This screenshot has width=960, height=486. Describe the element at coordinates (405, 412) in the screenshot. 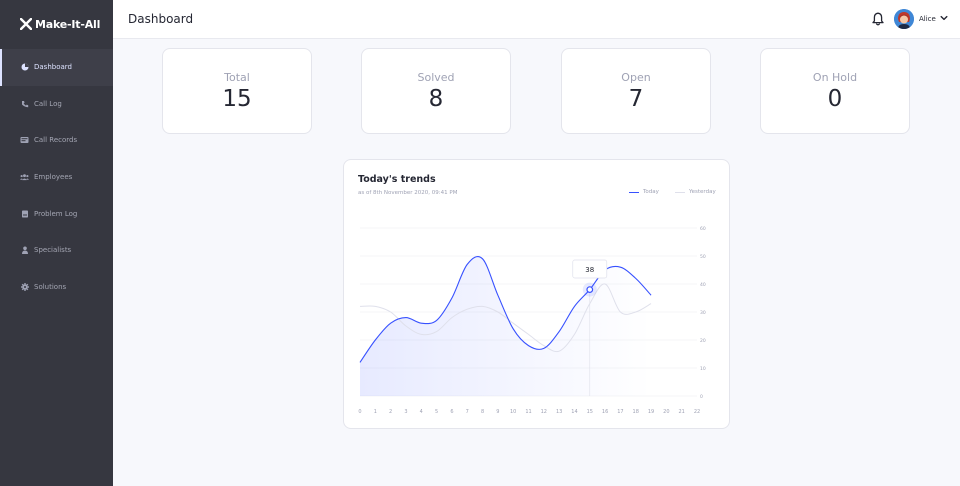

I see `x-tick-label: 3` at that location.